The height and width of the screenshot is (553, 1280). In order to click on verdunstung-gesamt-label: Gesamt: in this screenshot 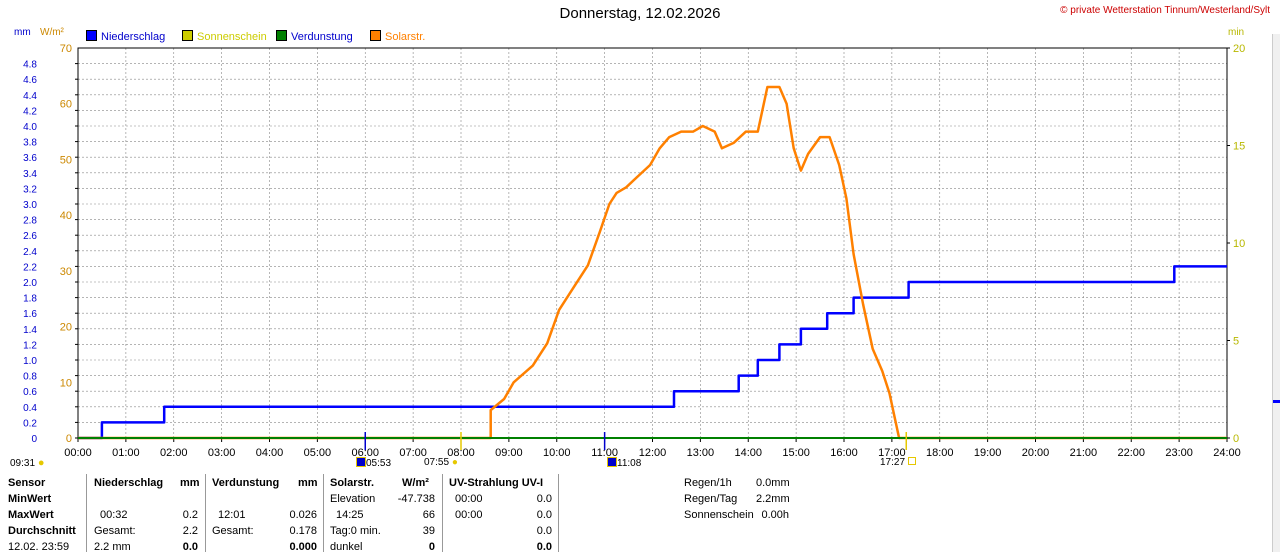, I will do `click(233, 531)`.